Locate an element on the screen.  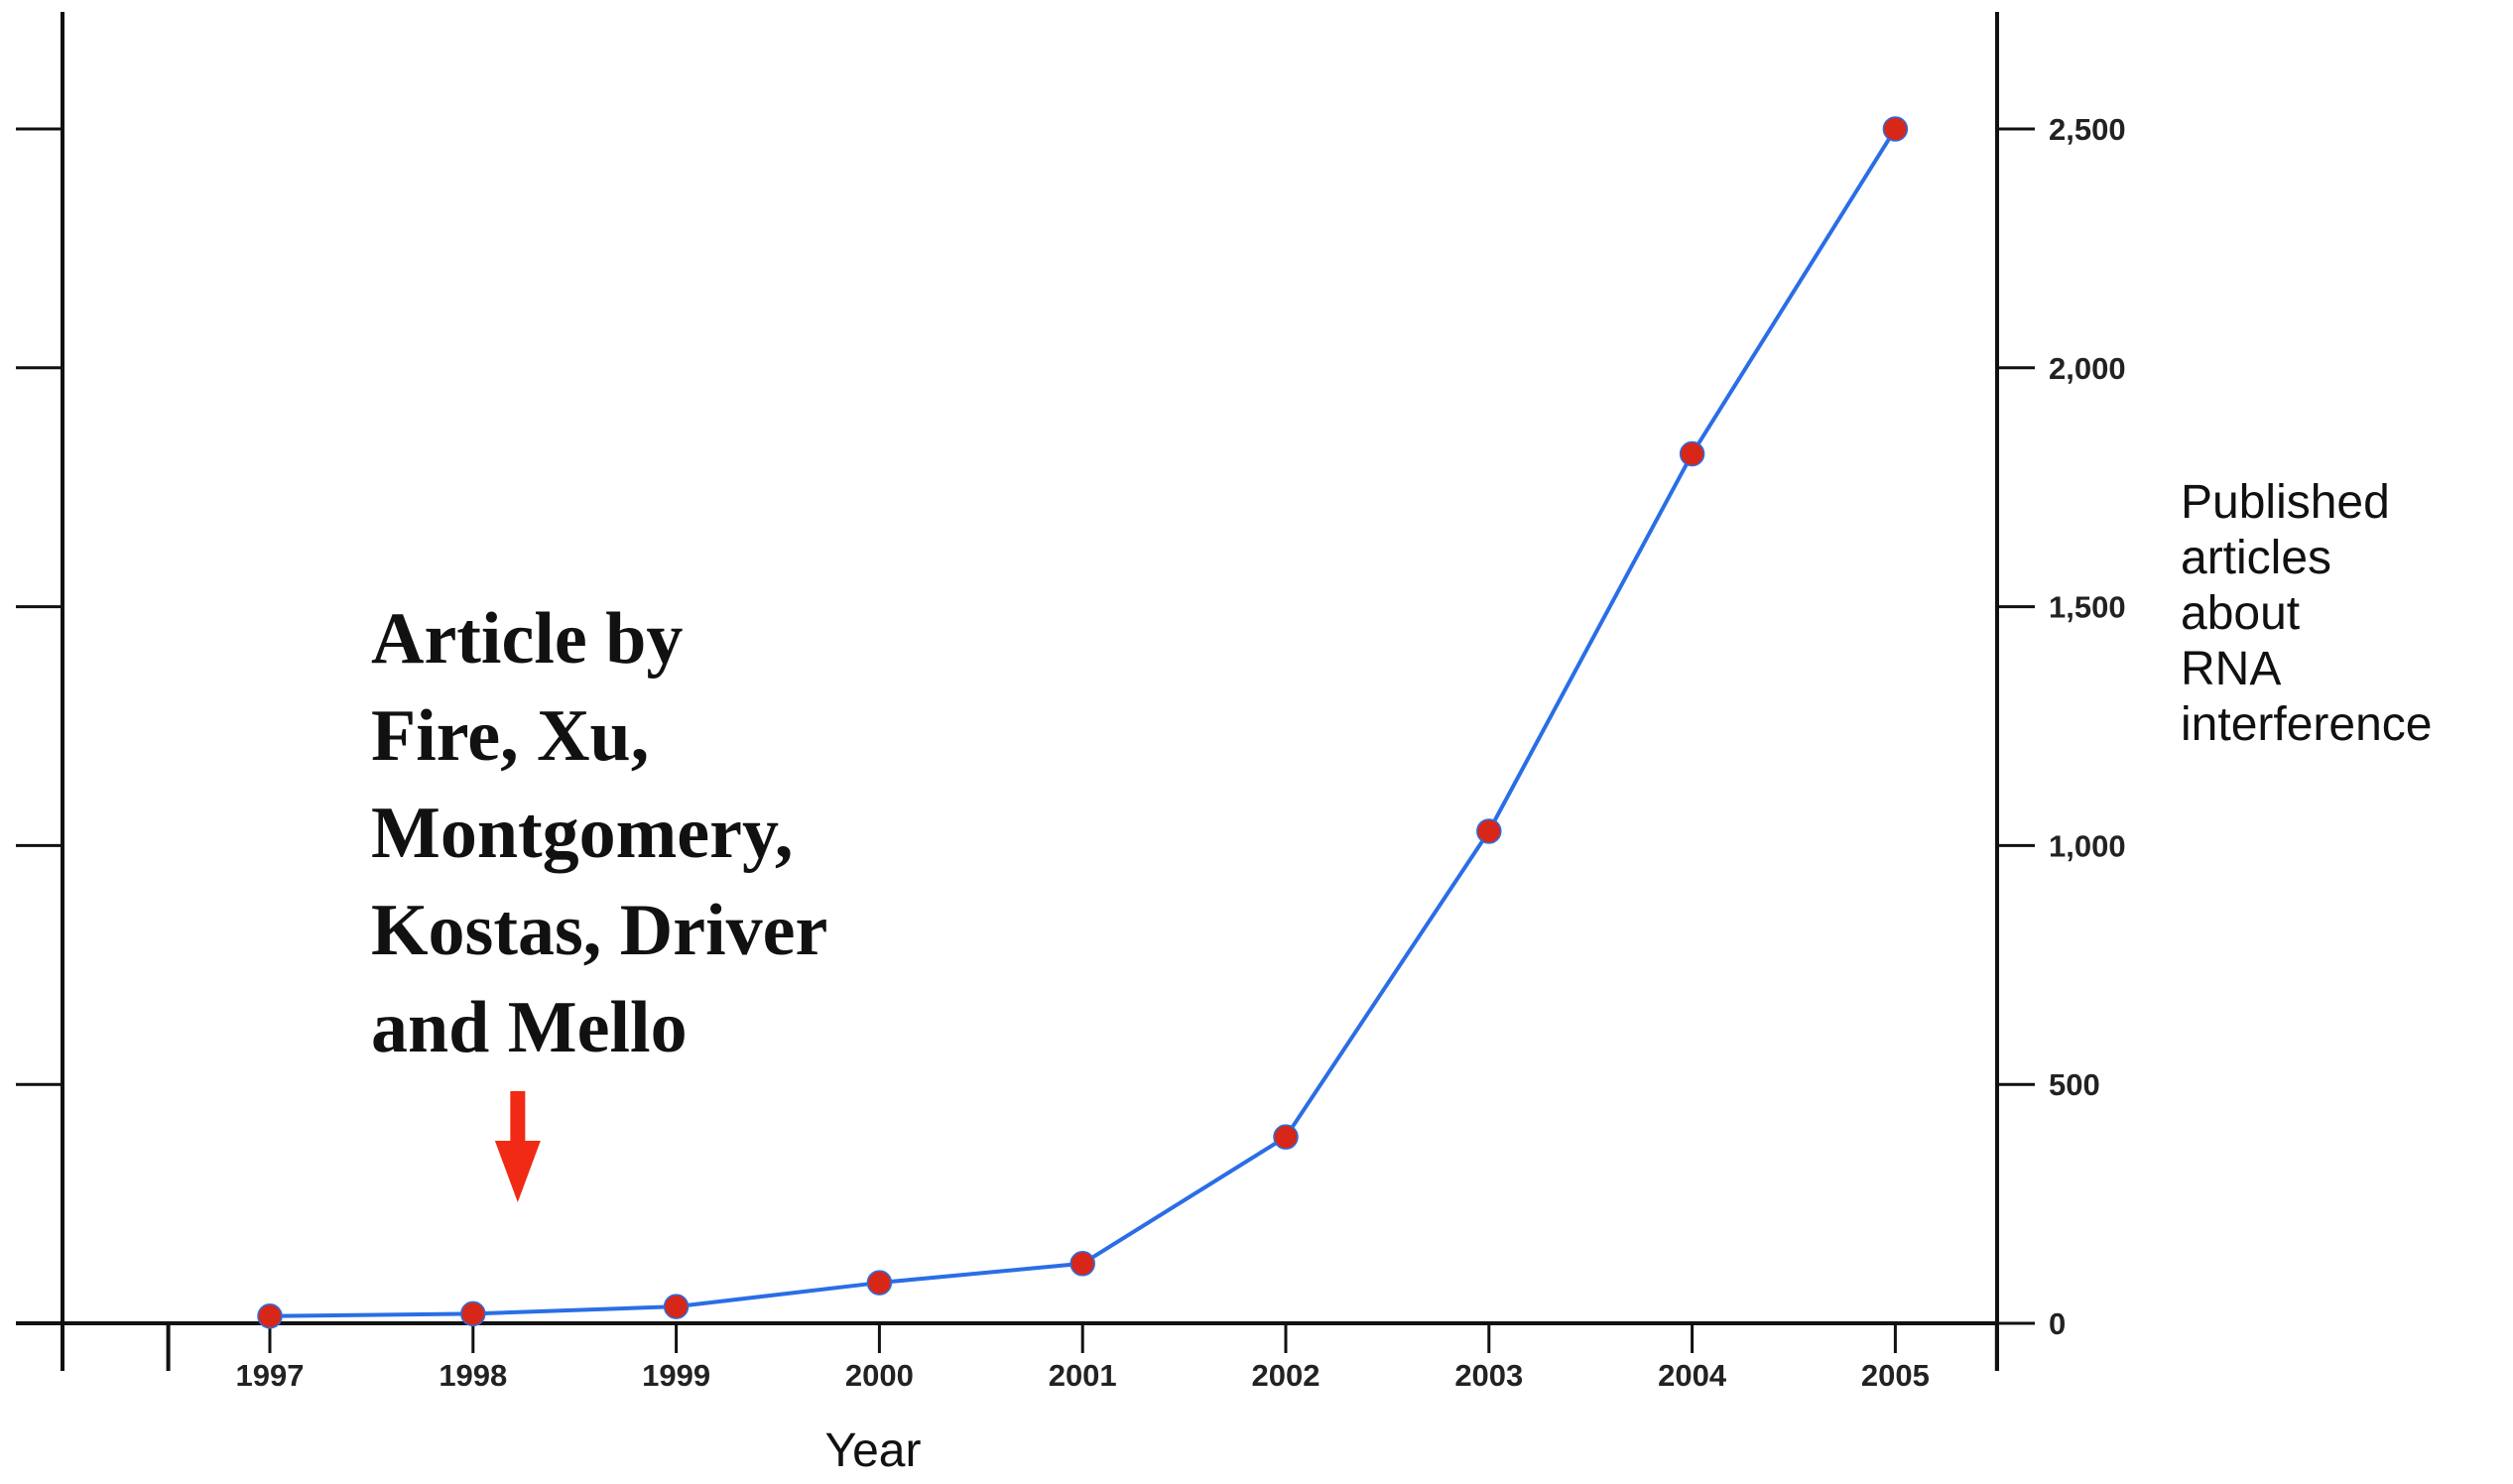
x-tick-label: 1998 is located at coordinates (473, 1375).